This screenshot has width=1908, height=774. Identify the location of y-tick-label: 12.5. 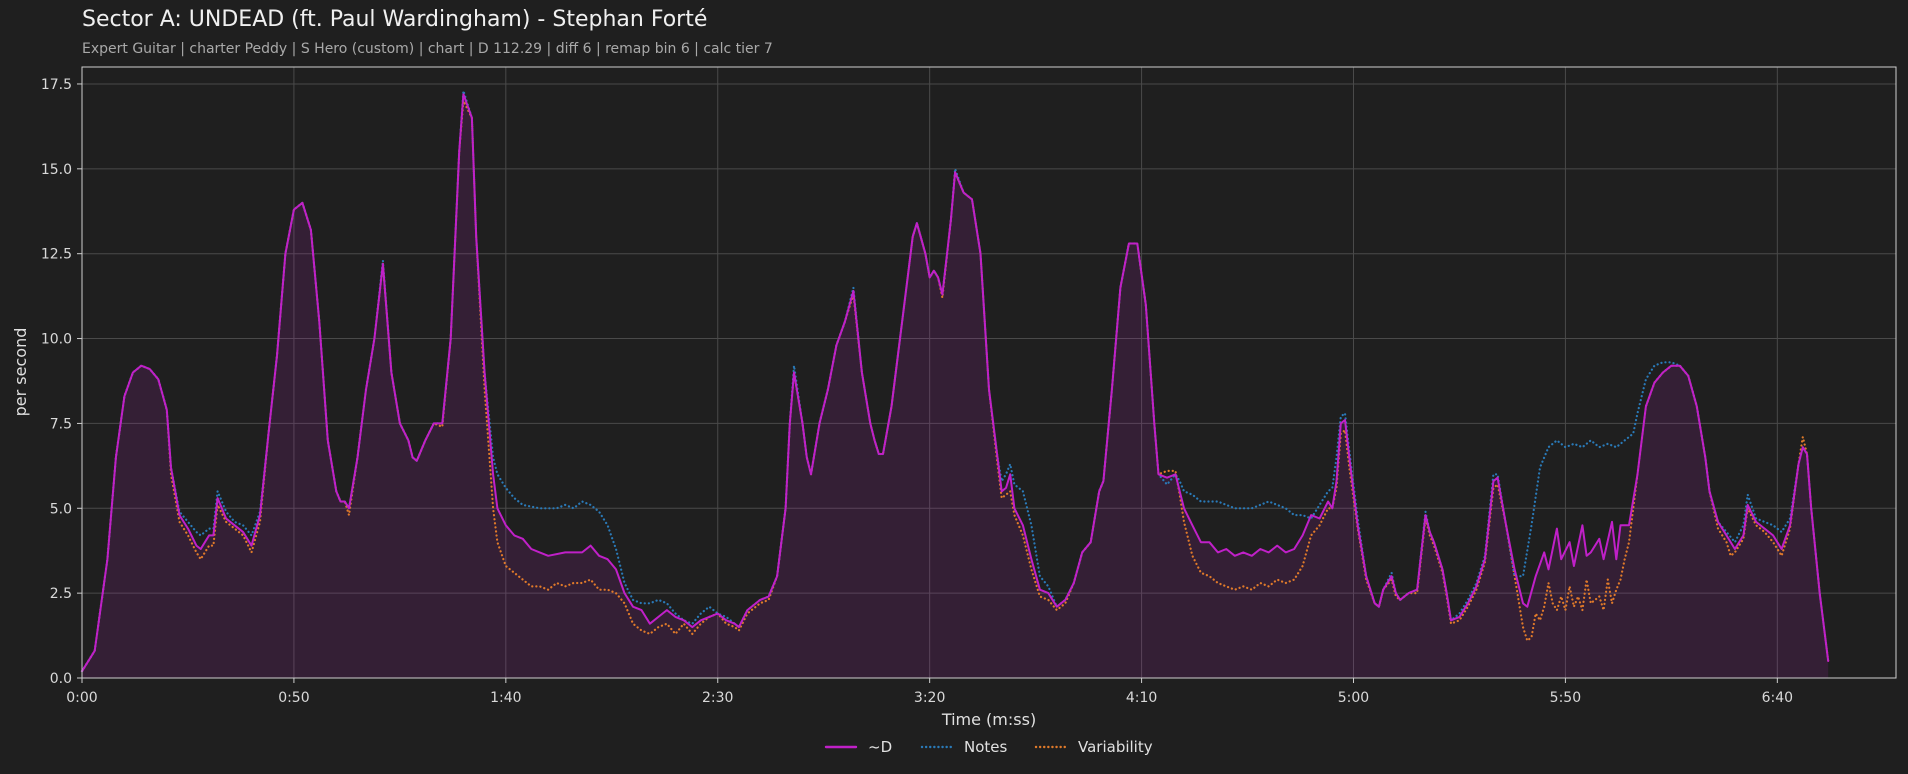
(56, 255).